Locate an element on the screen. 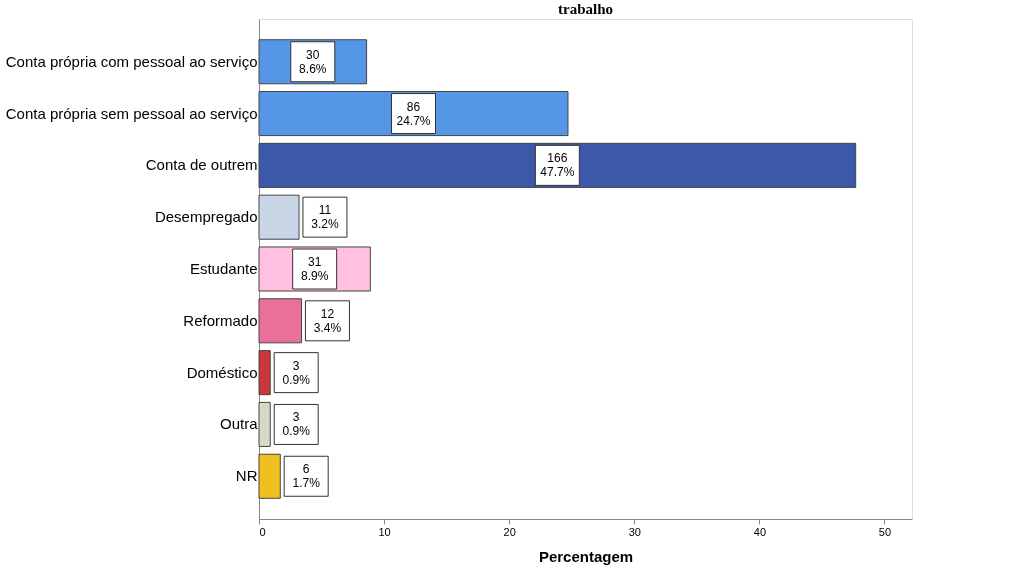 Image resolution: width=1012 pixels, height=568 pixels. x-tick-label: 10 is located at coordinates (384, 531).